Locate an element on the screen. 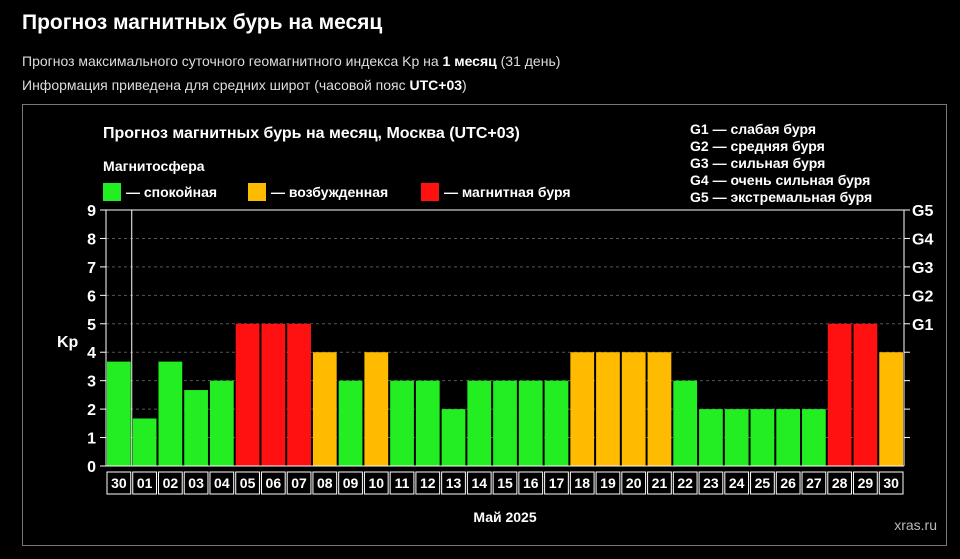  day-label: 22 is located at coordinates (685, 483).